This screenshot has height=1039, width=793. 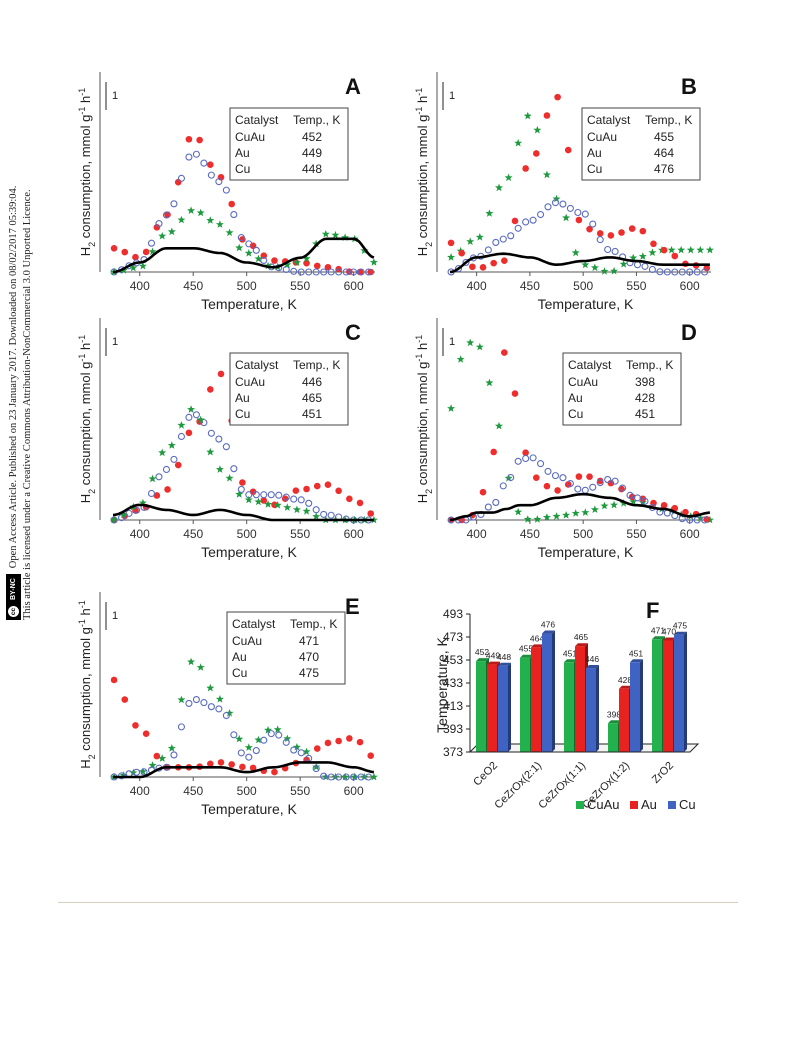 I want to click on series-au, so click(x=579, y=182).